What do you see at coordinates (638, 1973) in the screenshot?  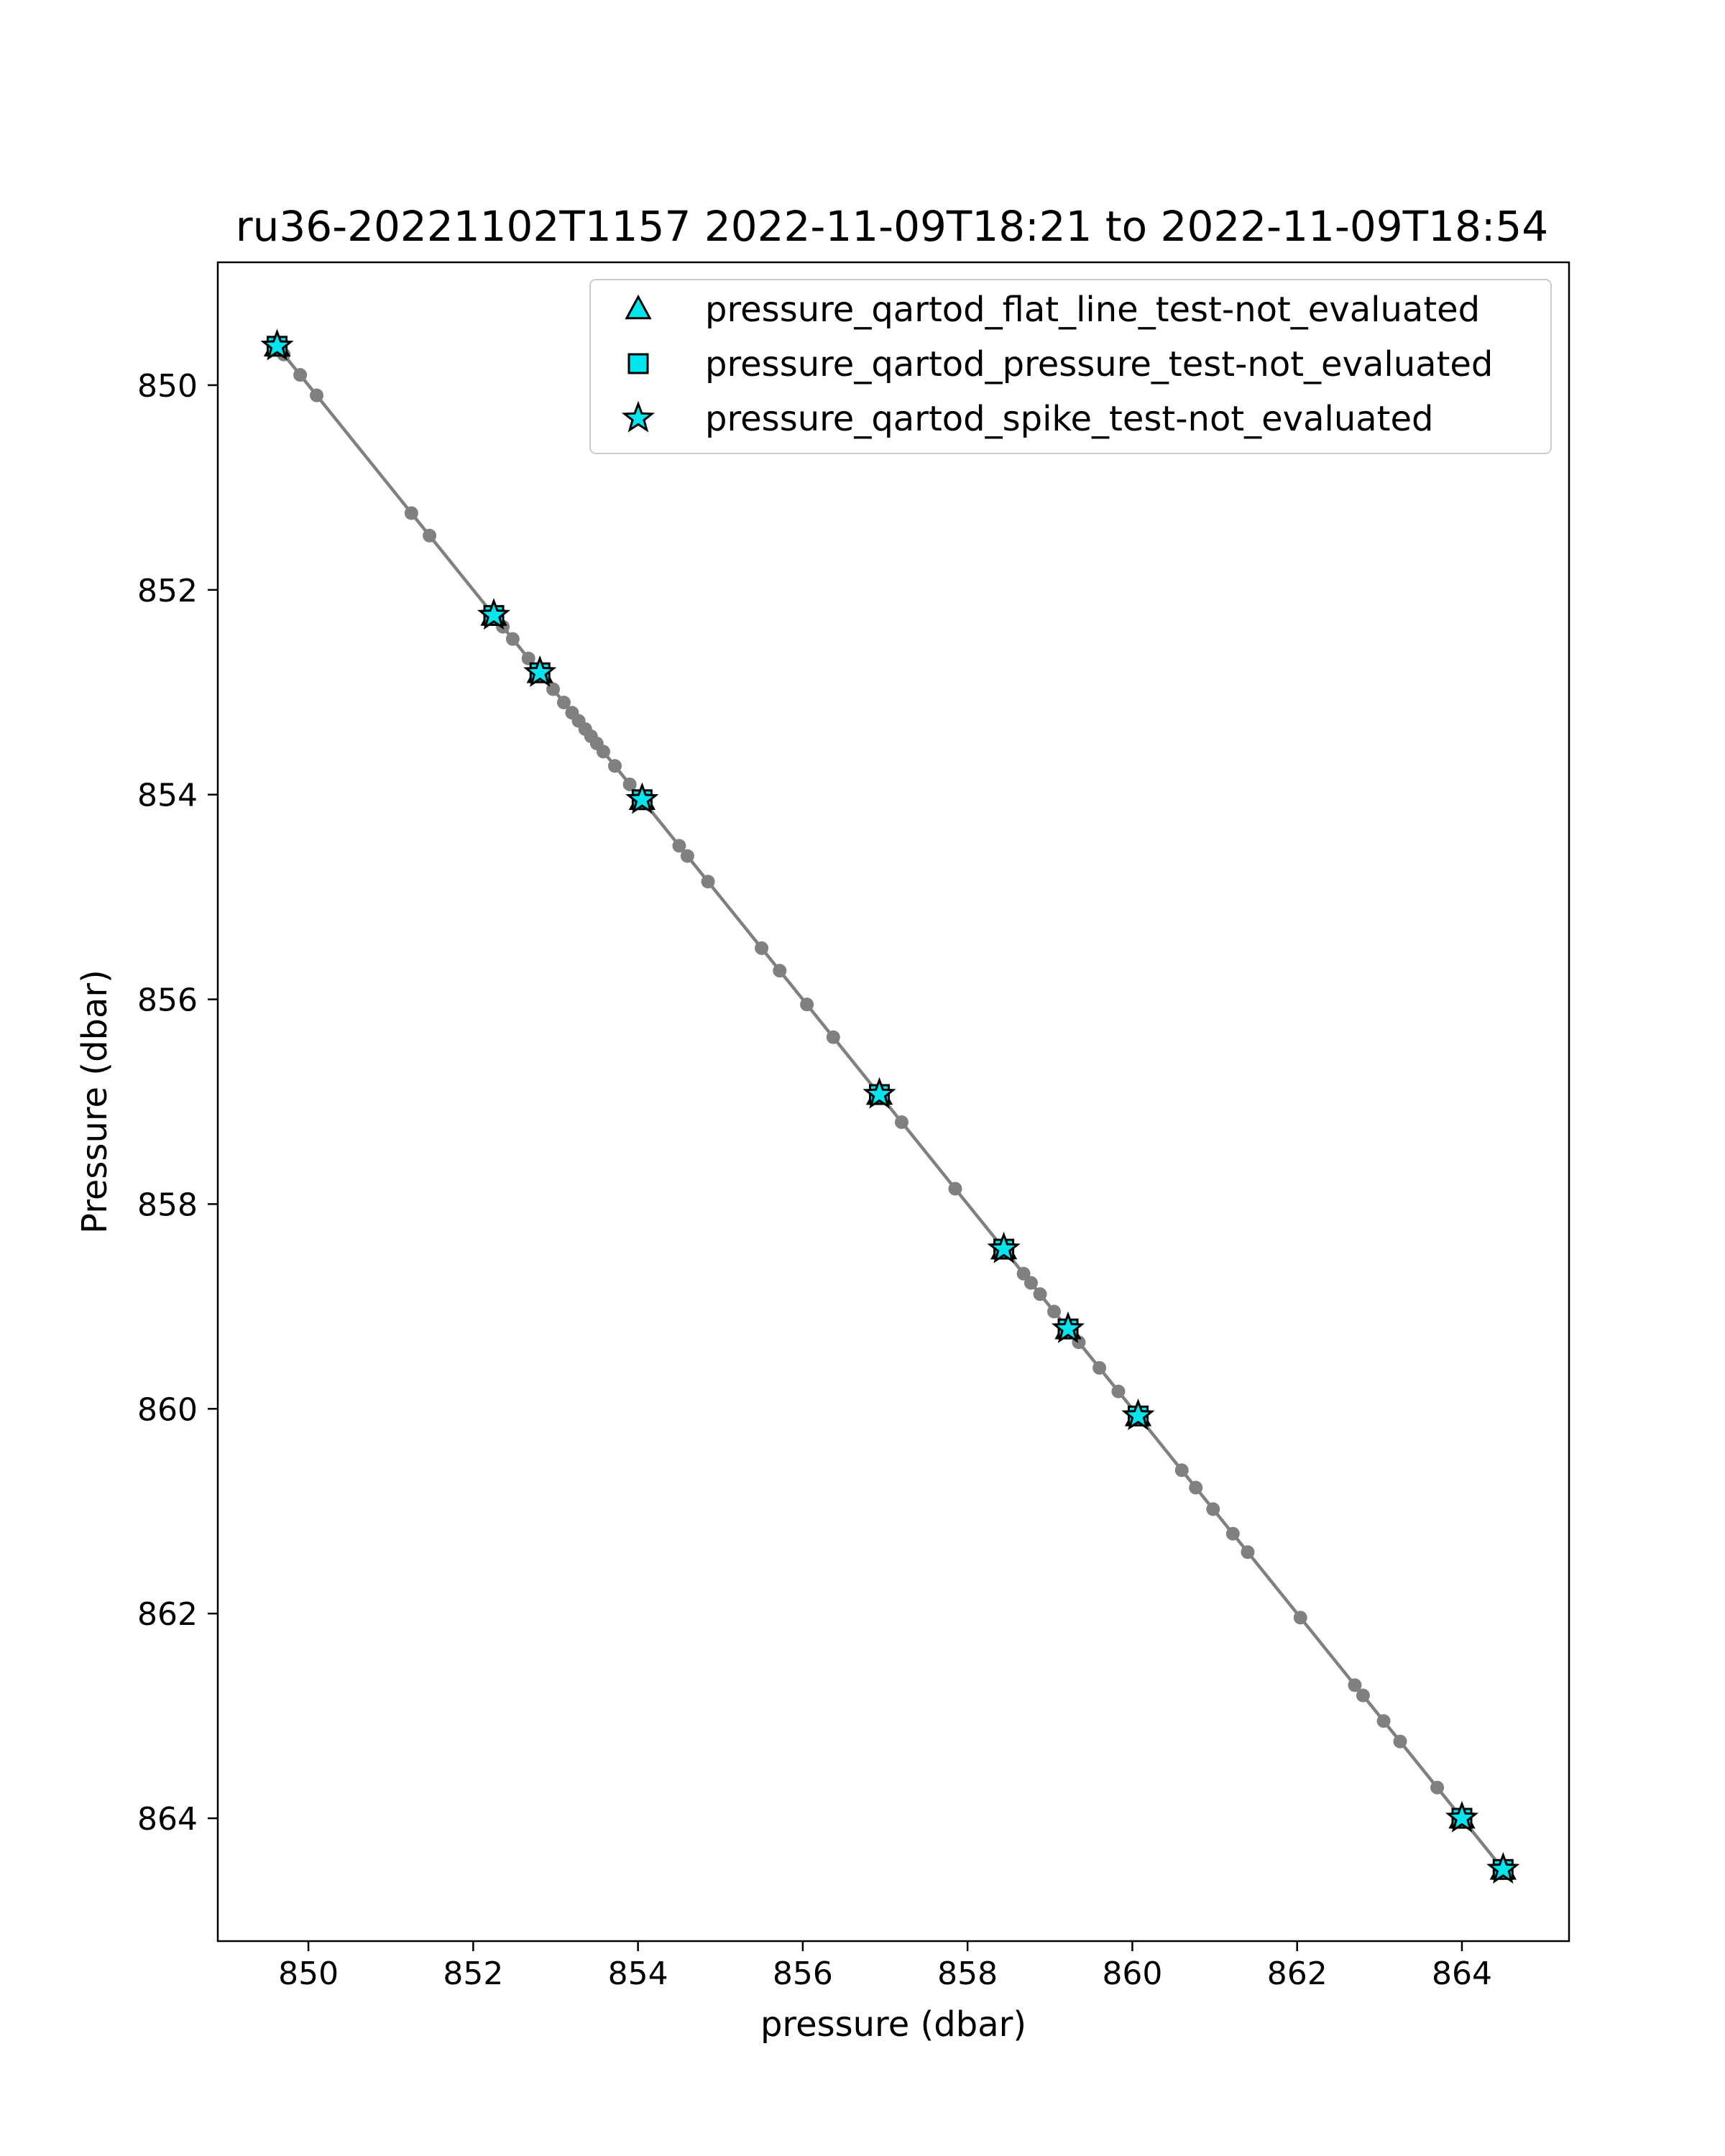 I see `x-tick-label: 854` at bounding box center [638, 1973].